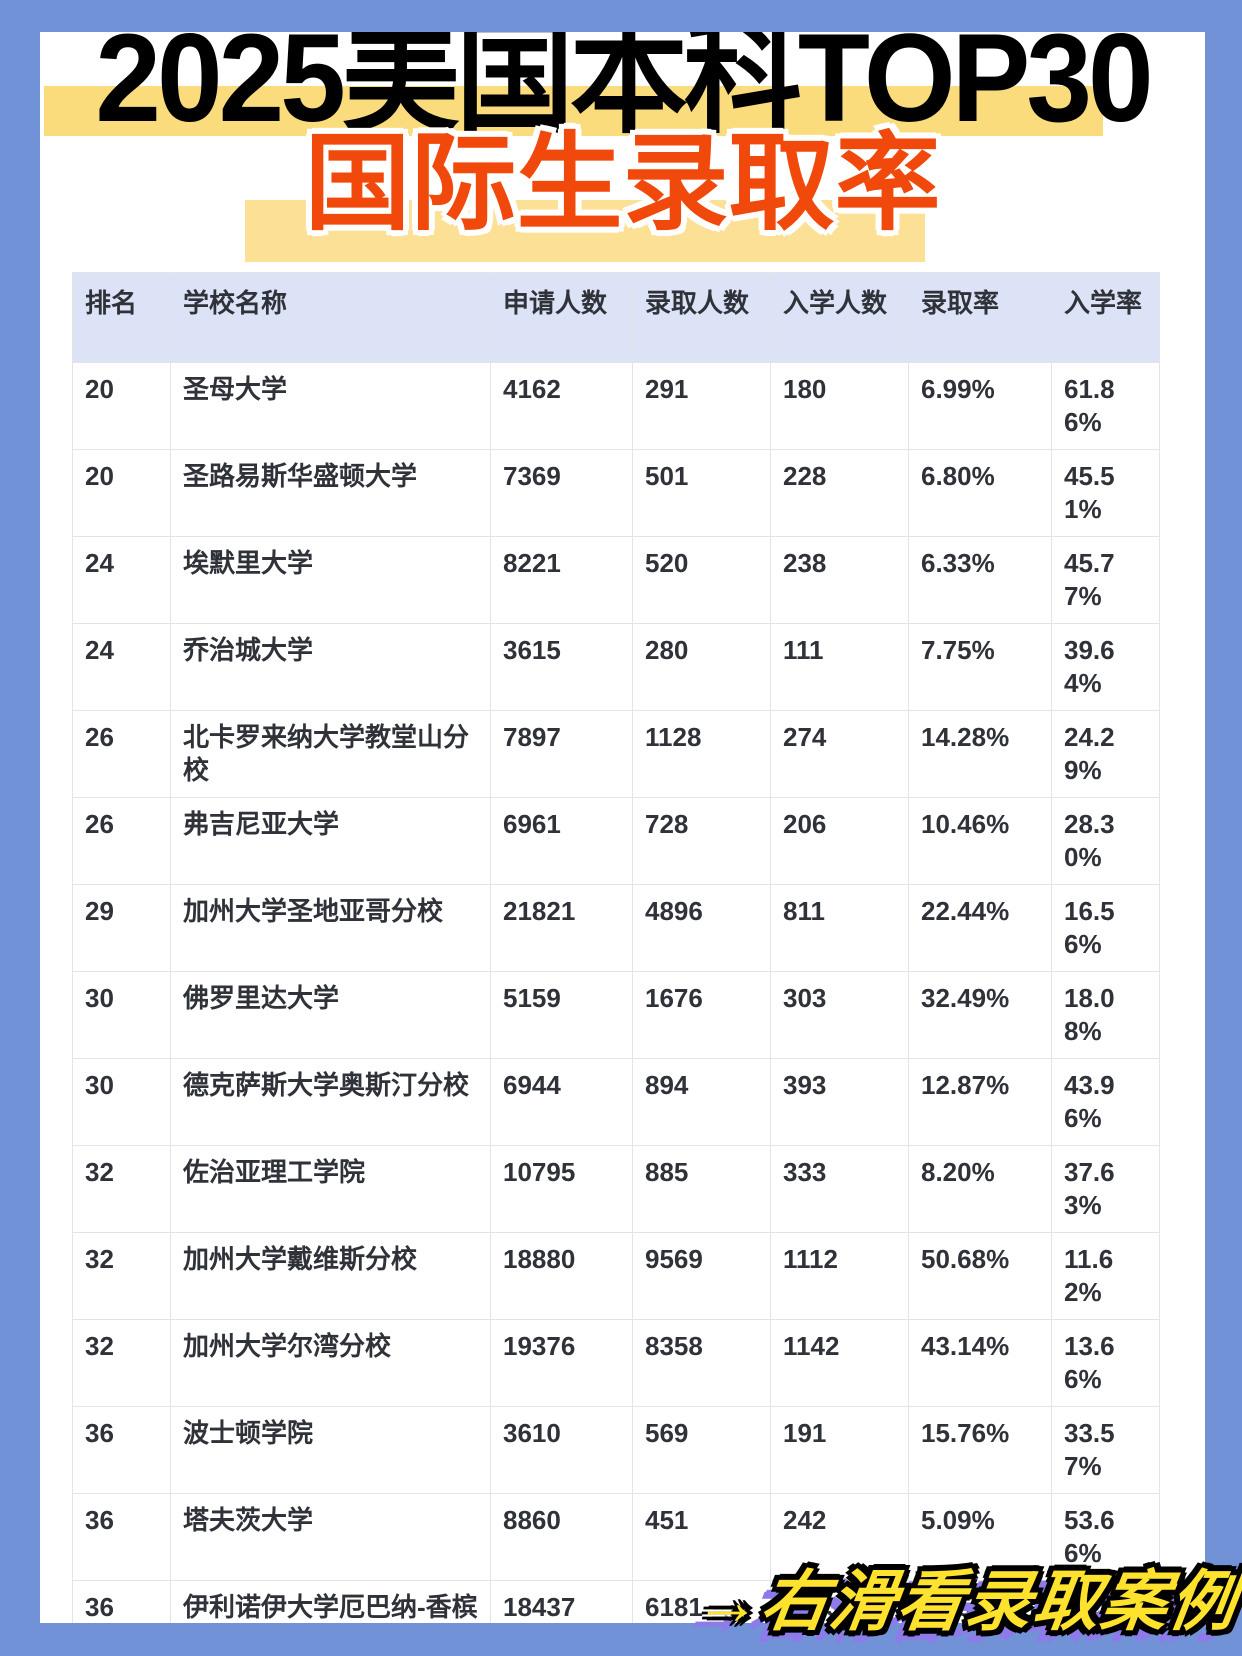 The height and width of the screenshot is (1656, 1242). What do you see at coordinates (330, 1363) in the screenshot?
I see `school-name-cell: 加州大学尔湾分校` at bounding box center [330, 1363].